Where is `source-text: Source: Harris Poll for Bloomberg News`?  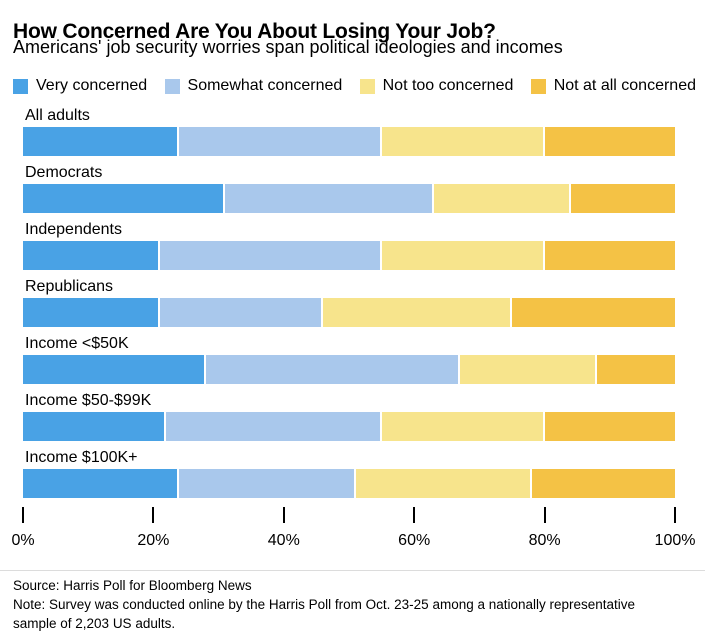
source-text: Source: Harris Poll for Bloomberg News is located at coordinates (132, 585).